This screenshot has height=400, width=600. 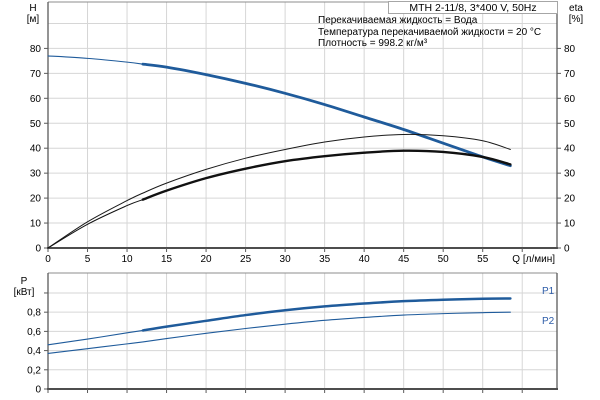 What do you see at coordinates (34, 313) in the screenshot?
I see `svg-text: 0,8` at bounding box center [34, 313].